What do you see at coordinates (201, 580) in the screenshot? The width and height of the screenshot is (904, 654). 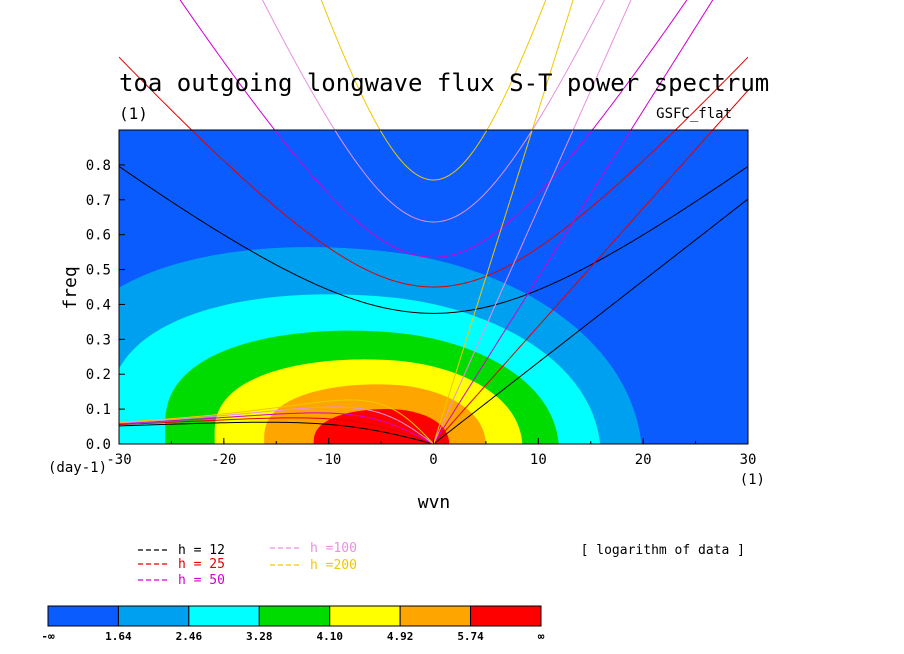 I see `legend-label: h = 50` at bounding box center [201, 580].